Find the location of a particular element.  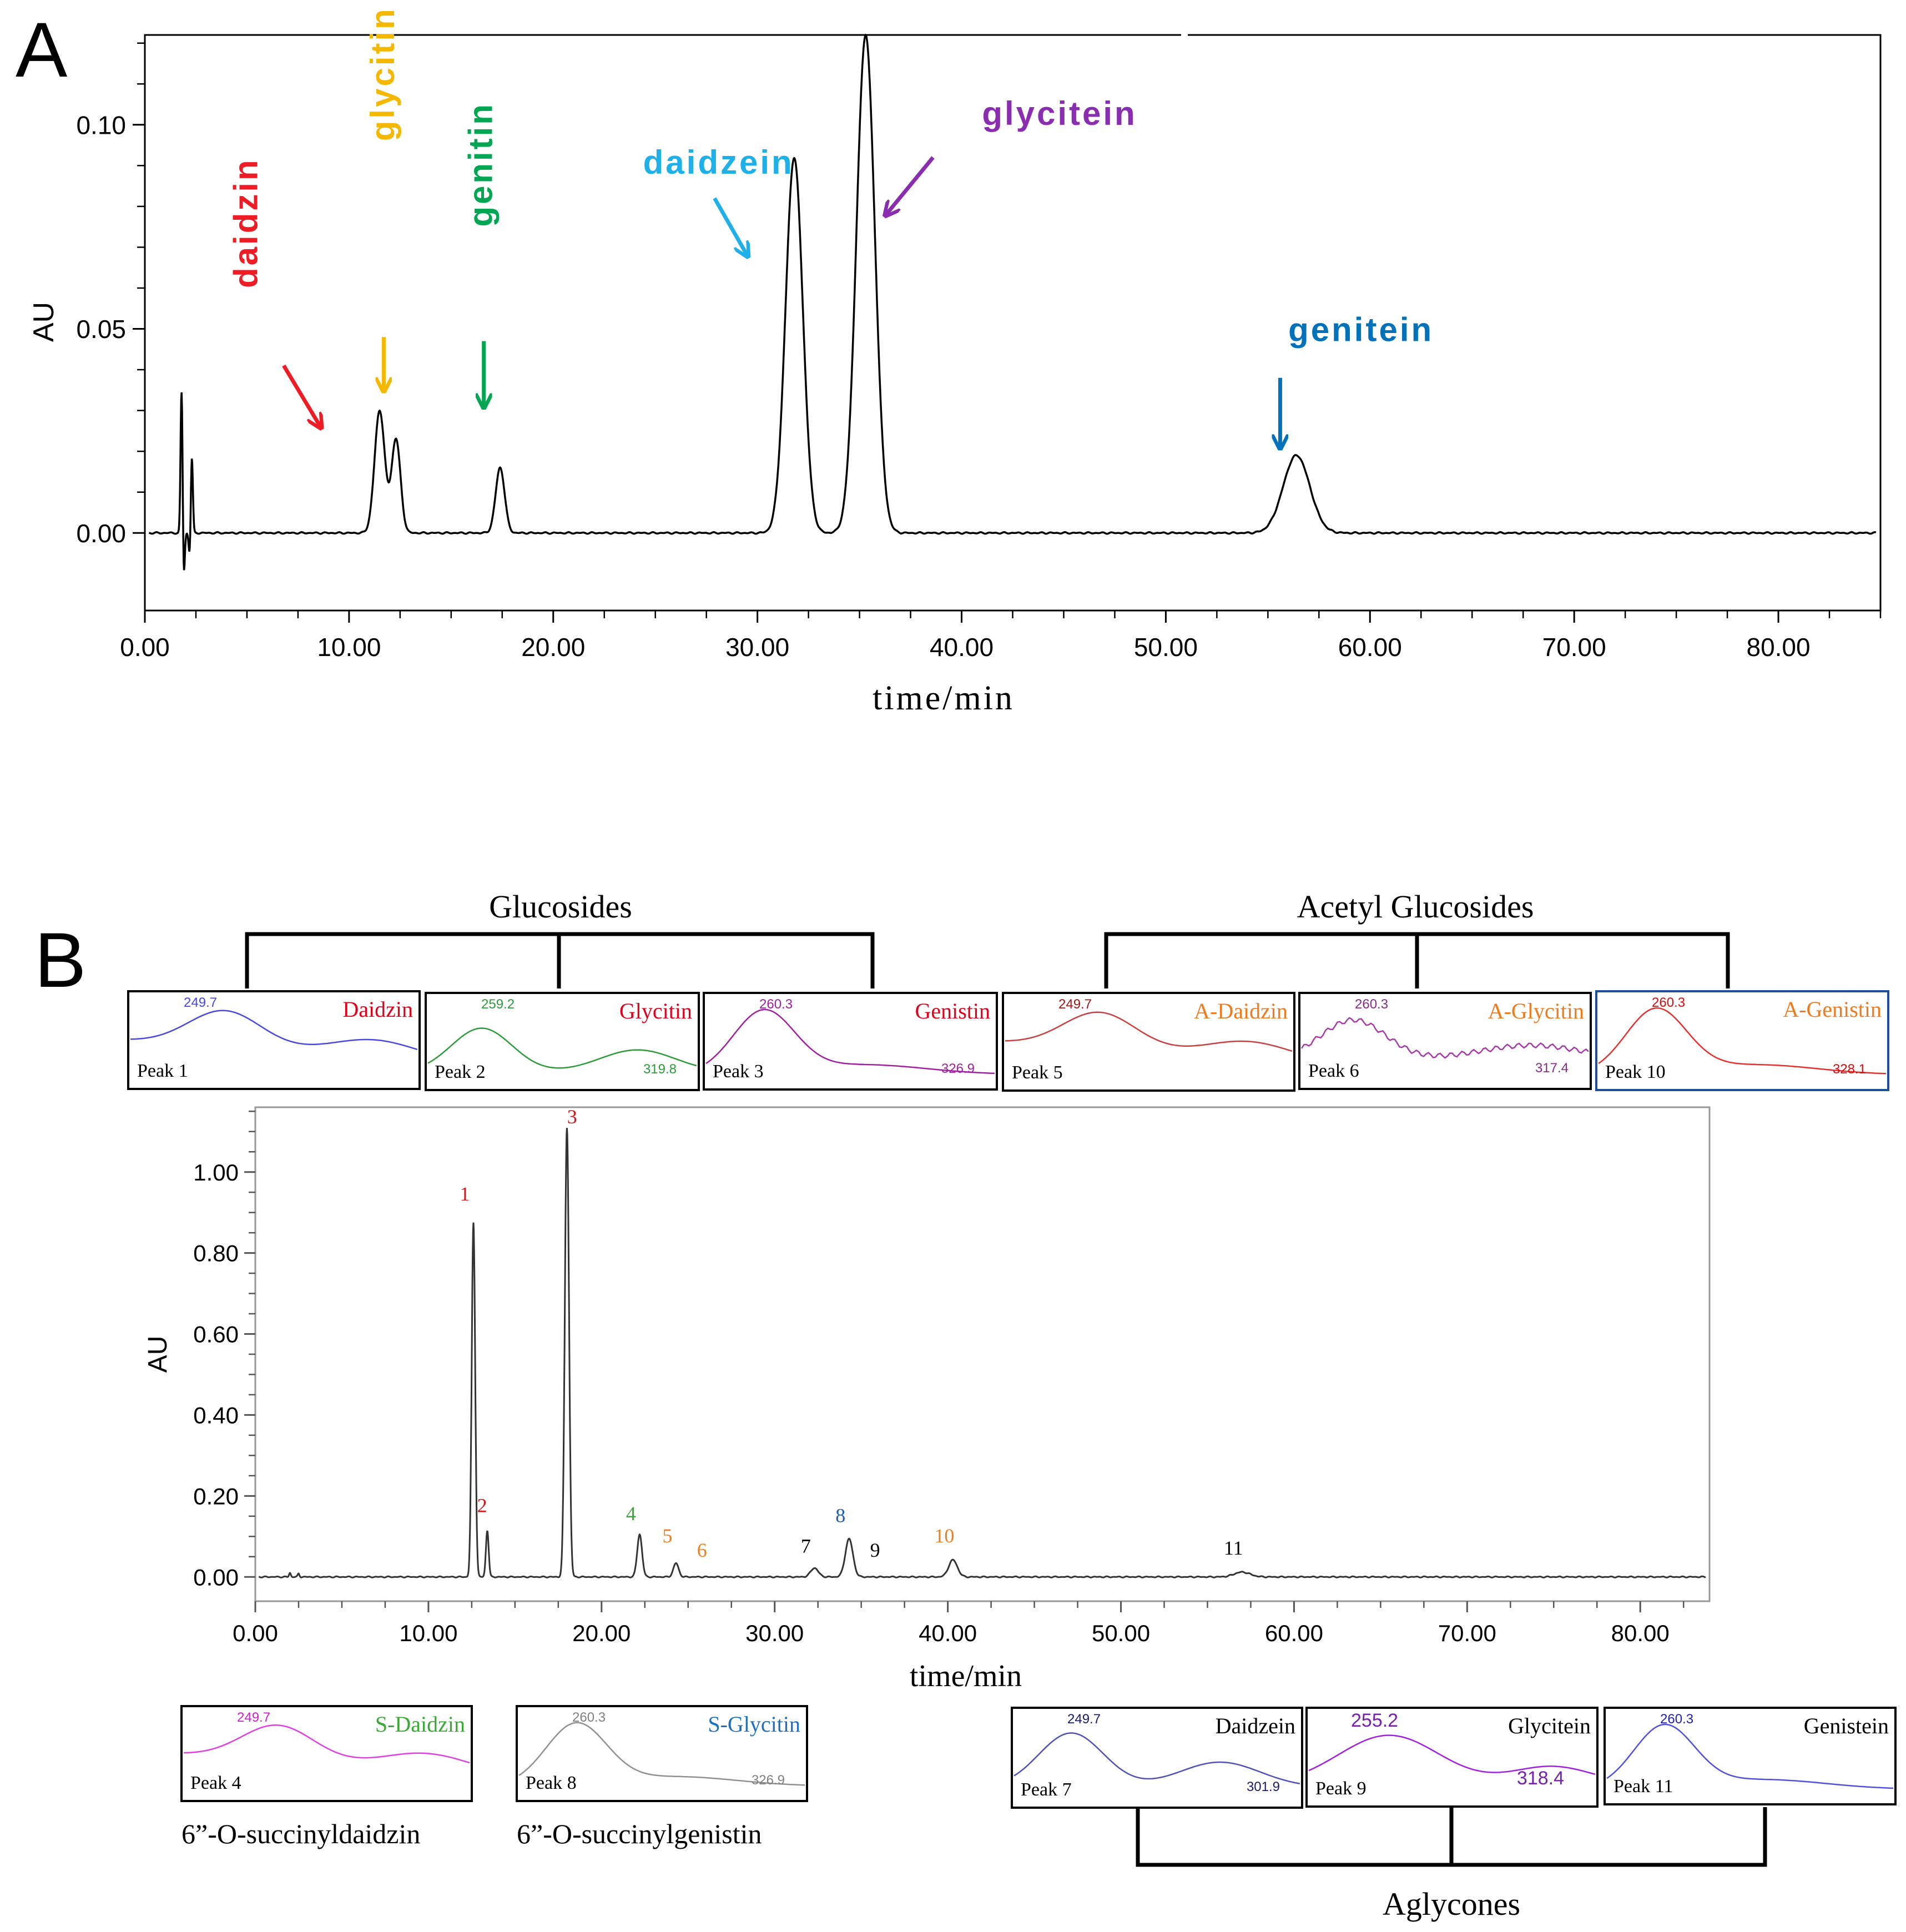

spectrum-peak-label: Peak 7 is located at coordinates (1046, 1789).